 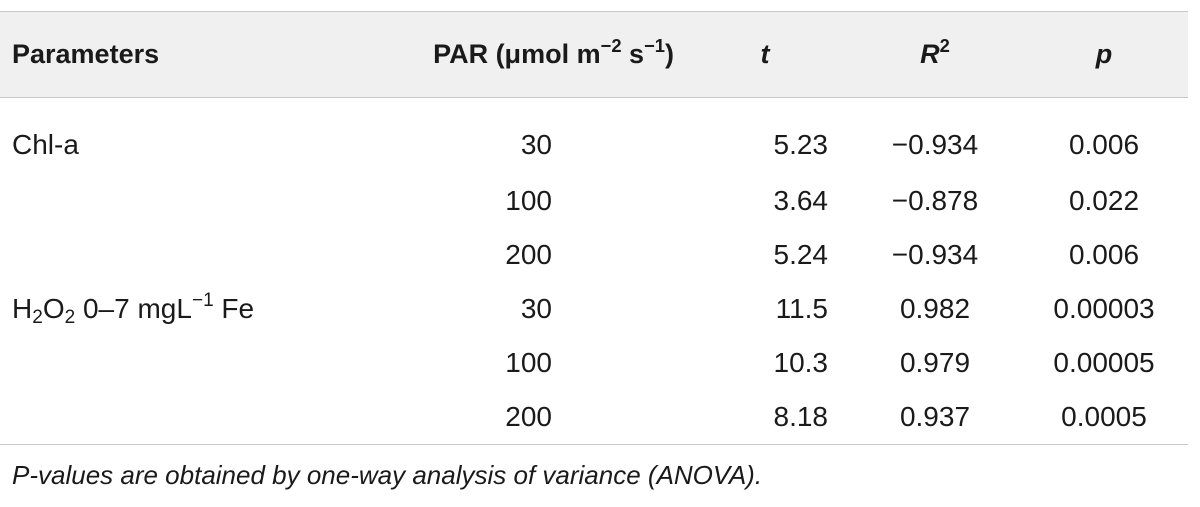 What do you see at coordinates (170, 54) in the screenshot?
I see `header-parameters: Parameters` at bounding box center [170, 54].